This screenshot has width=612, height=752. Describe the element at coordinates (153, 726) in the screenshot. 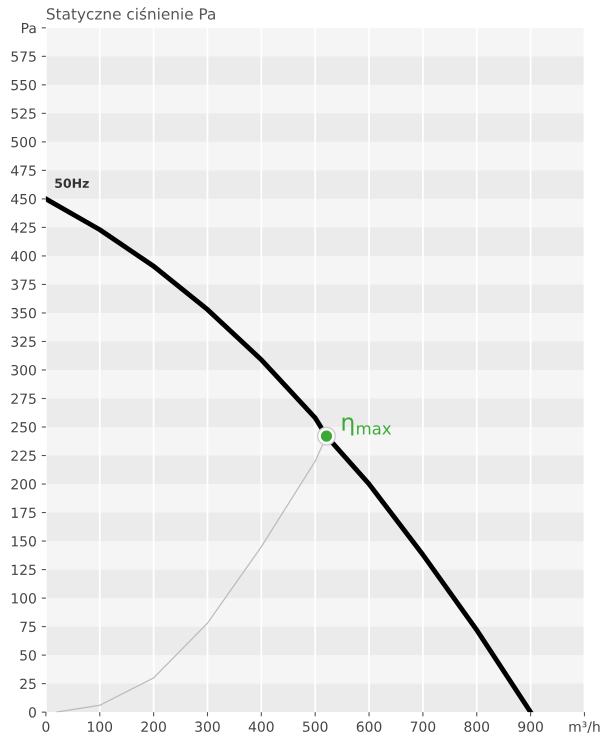

I see `x-tick-label: 200` at that location.